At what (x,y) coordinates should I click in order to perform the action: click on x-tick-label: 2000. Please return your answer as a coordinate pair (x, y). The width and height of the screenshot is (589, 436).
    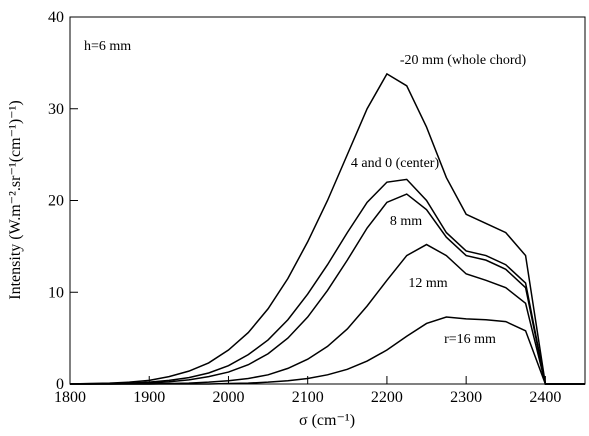
    Looking at the image, I should click on (228, 397).